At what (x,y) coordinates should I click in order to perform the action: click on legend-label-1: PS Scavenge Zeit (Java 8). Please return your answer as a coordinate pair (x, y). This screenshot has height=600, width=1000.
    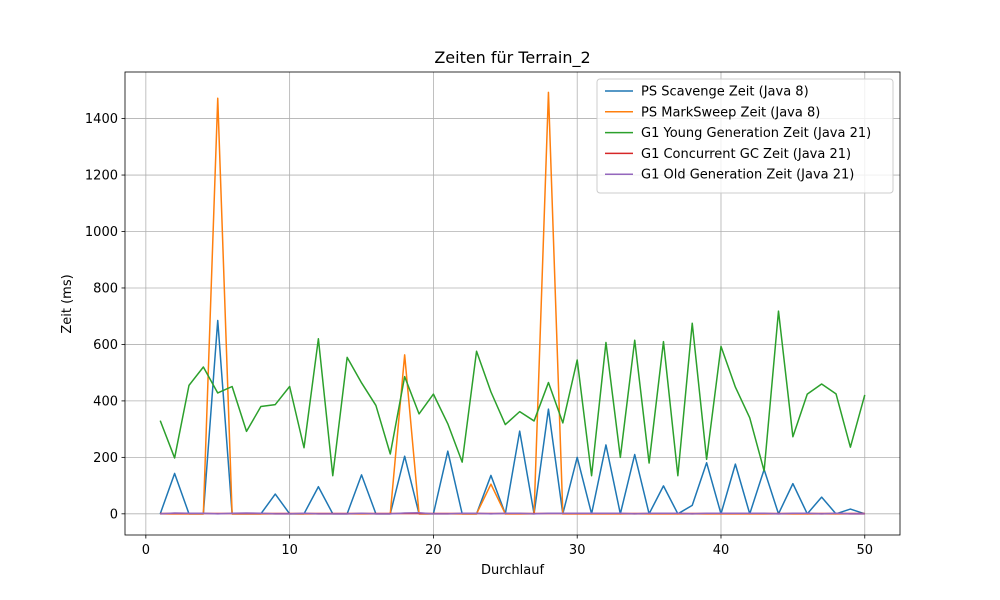
    Looking at the image, I should click on (725, 92).